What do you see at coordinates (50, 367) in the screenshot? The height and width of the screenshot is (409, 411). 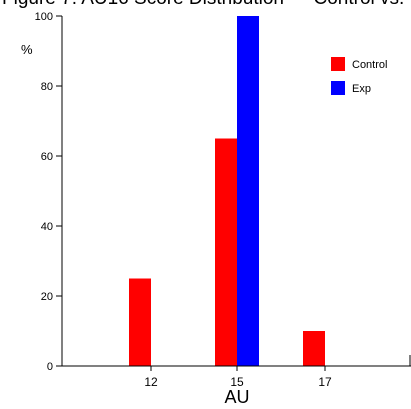 I see `y-tick-label-0: 0` at bounding box center [50, 367].